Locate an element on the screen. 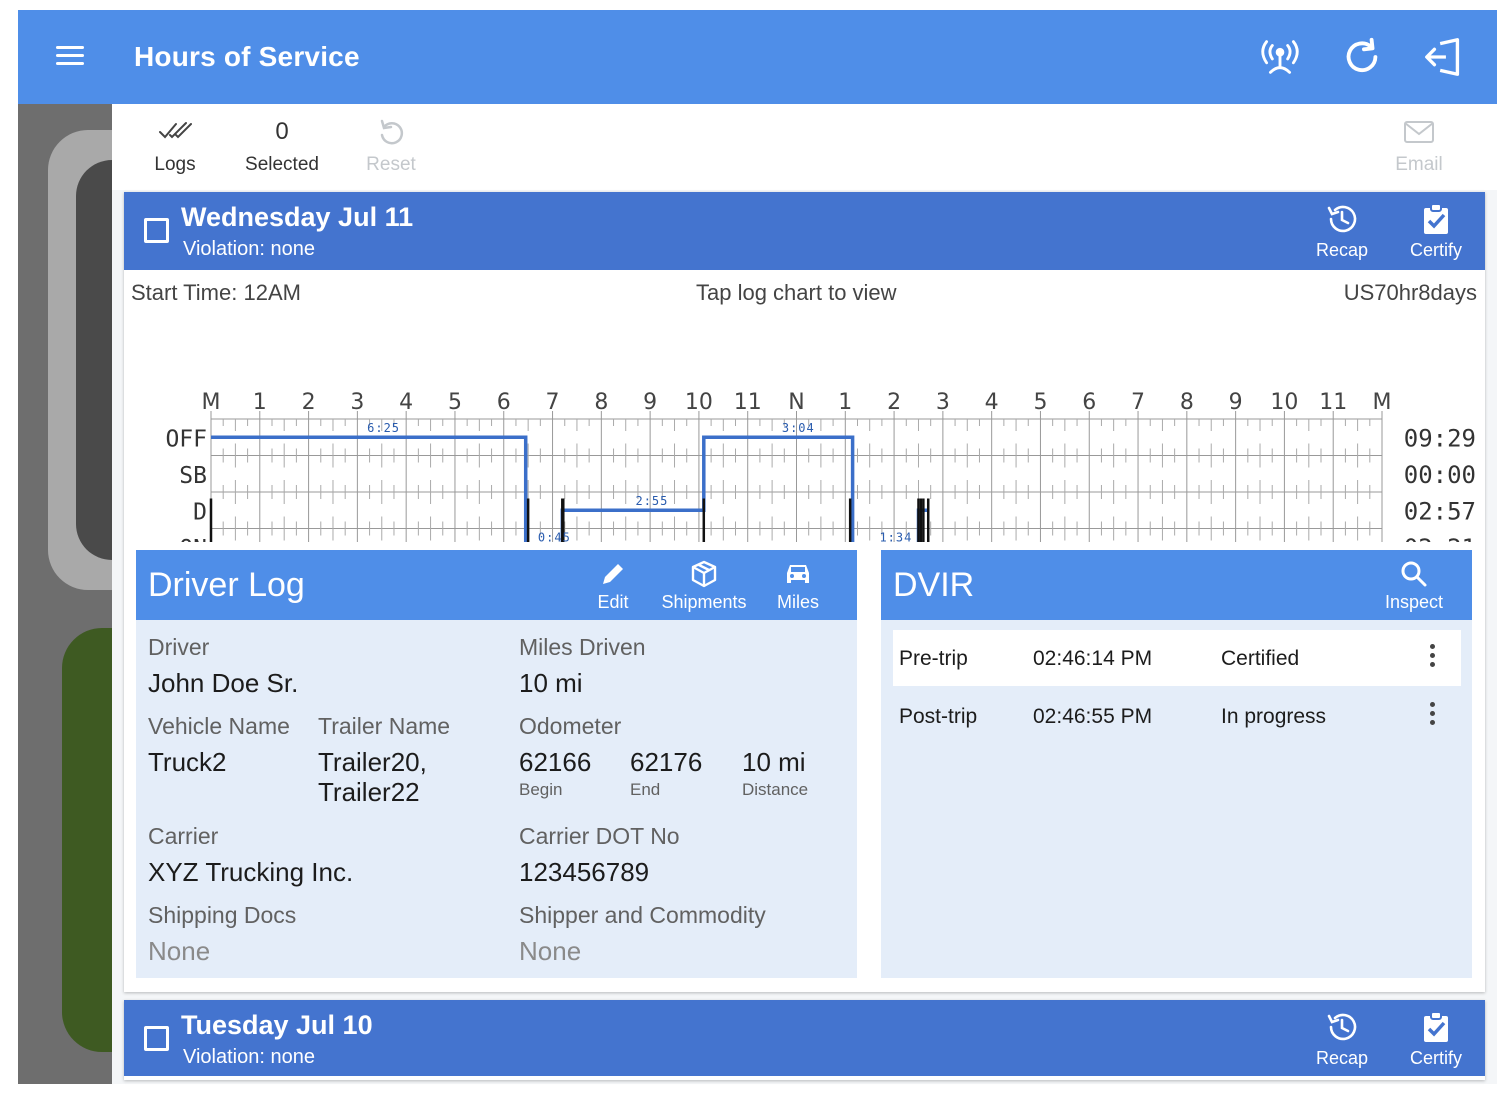 The image size is (1500, 1093). package-icon is located at coordinates (704, 574).